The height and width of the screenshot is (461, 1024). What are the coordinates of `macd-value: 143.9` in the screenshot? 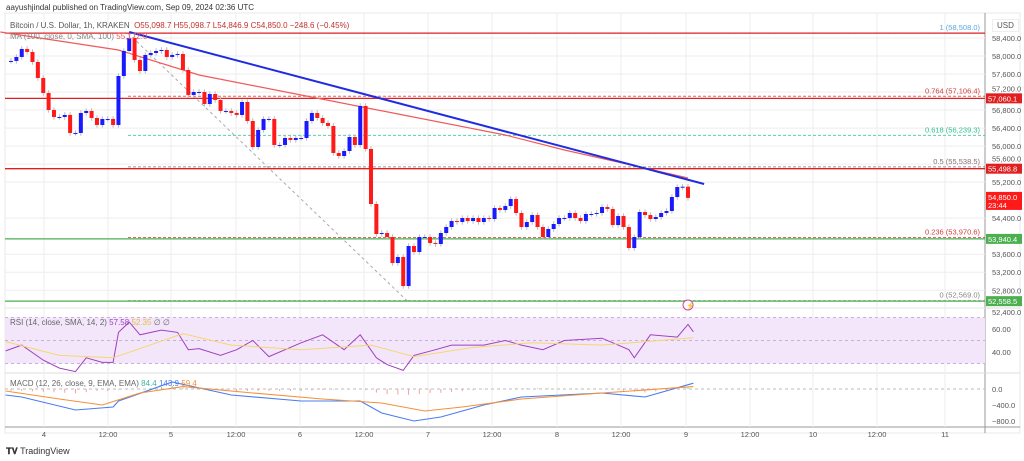 It's located at (169, 383).